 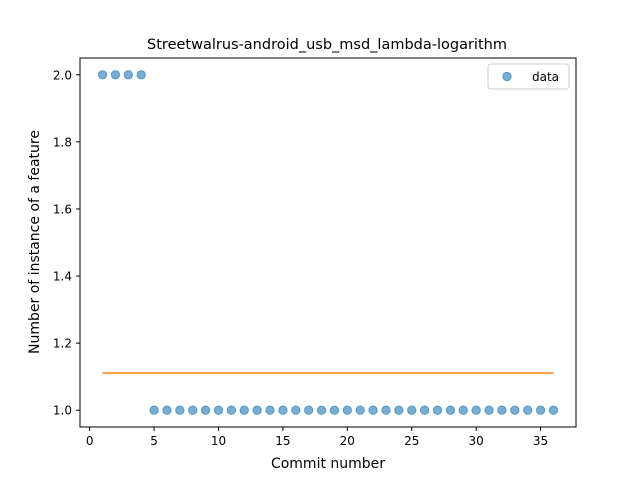 What do you see at coordinates (218, 441) in the screenshot?
I see `x-tick-label: 10` at bounding box center [218, 441].